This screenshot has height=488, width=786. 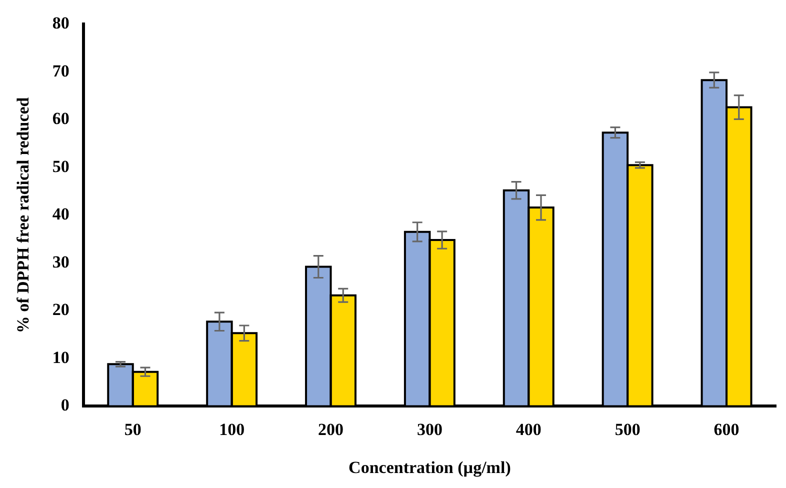 What do you see at coordinates (232, 429) in the screenshot?
I see `x-tick-label: 100` at bounding box center [232, 429].